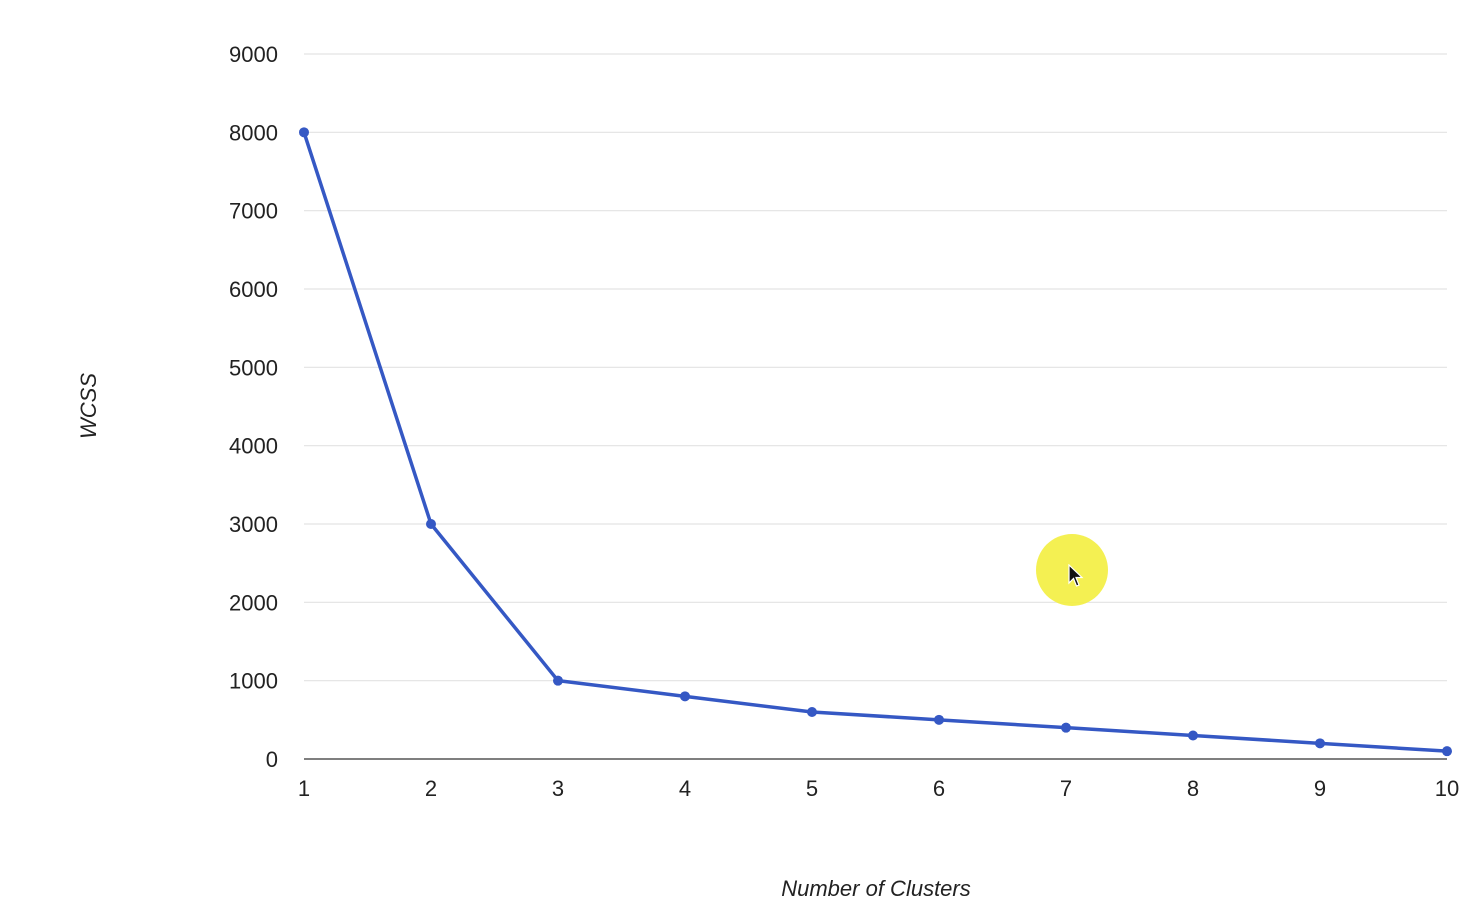 Image resolution: width=1482 pixels, height=920 pixels. Describe the element at coordinates (1447, 788) in the screenshot. I see `x-tick-label: 10` at that location.